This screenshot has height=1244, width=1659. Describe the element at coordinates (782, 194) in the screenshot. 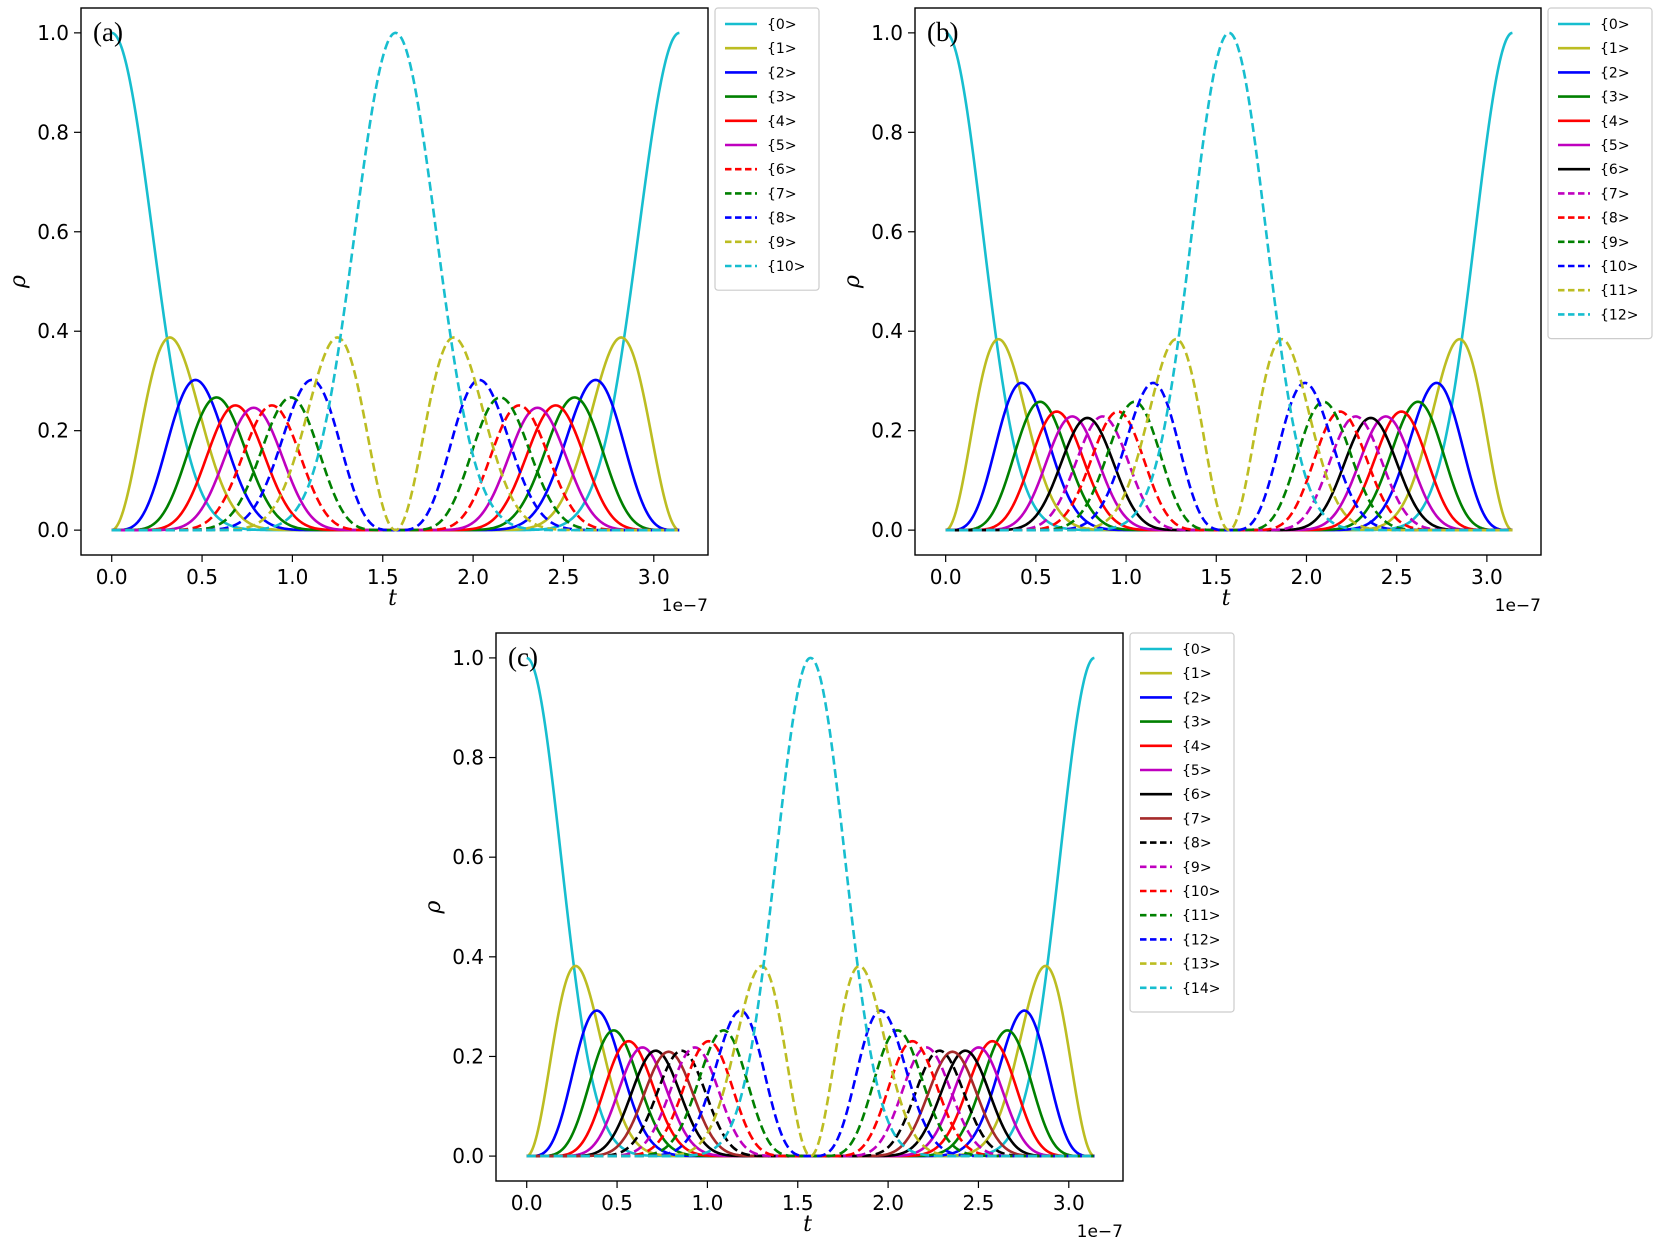

I see `legend-entry: {7>` at that location.